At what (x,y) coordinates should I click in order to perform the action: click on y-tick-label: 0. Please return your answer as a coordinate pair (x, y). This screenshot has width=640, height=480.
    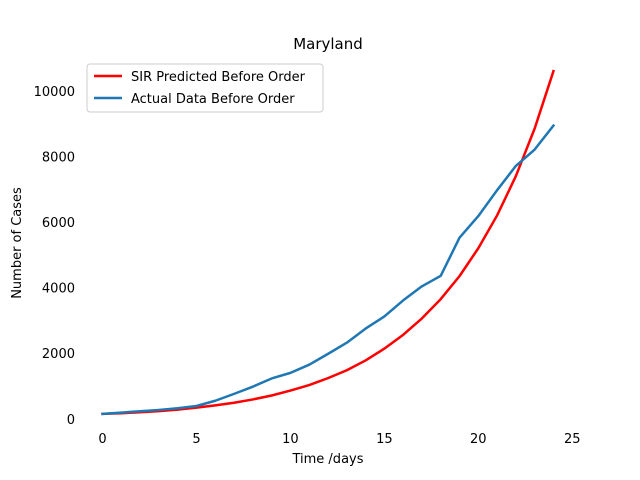
    Looking at the image, I should click on (71, 420).